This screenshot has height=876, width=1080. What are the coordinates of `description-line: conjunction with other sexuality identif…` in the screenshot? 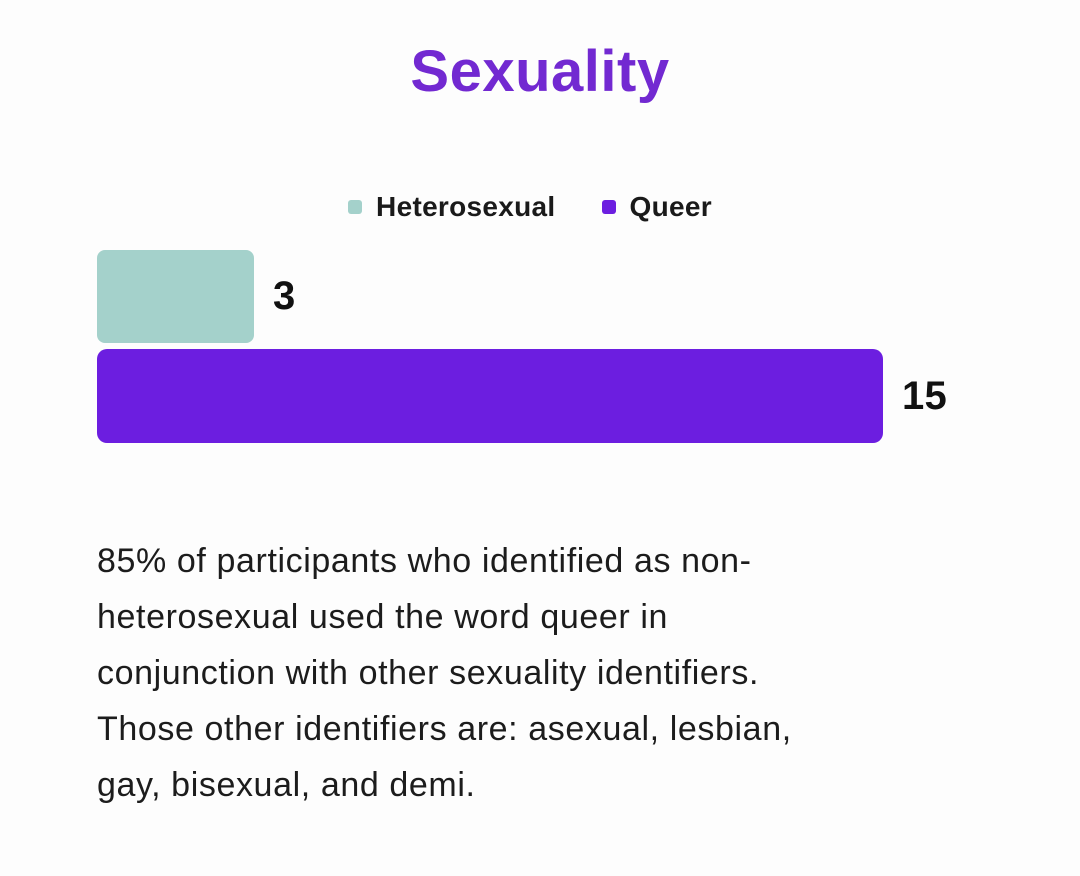 It's located at (428, 673).